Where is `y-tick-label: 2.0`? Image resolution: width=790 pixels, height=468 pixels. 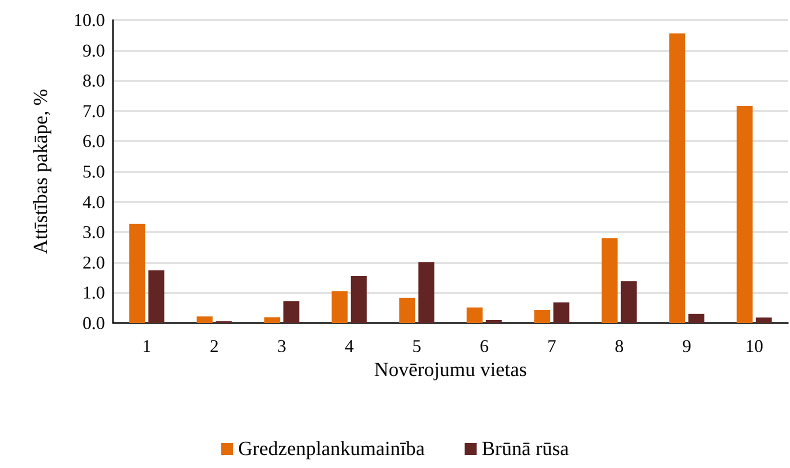
y-tick-label: 2.0 is located at coordinates (93, 262).